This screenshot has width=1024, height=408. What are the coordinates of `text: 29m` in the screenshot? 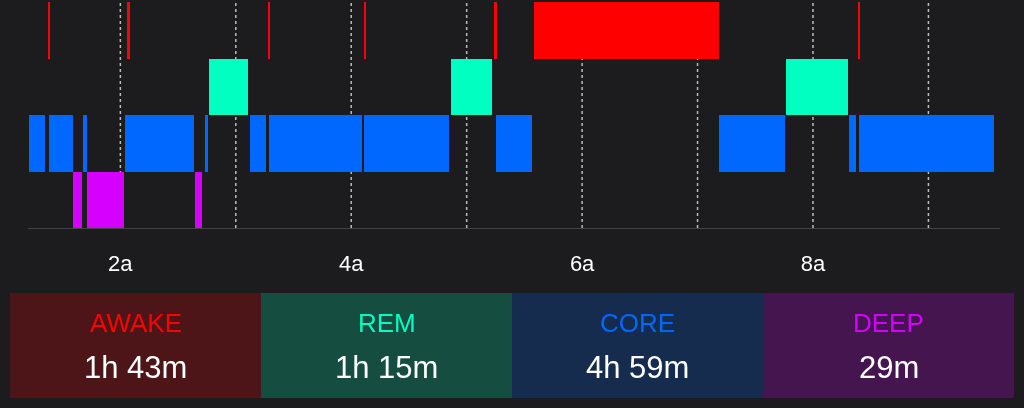 It's located at (889, 367).